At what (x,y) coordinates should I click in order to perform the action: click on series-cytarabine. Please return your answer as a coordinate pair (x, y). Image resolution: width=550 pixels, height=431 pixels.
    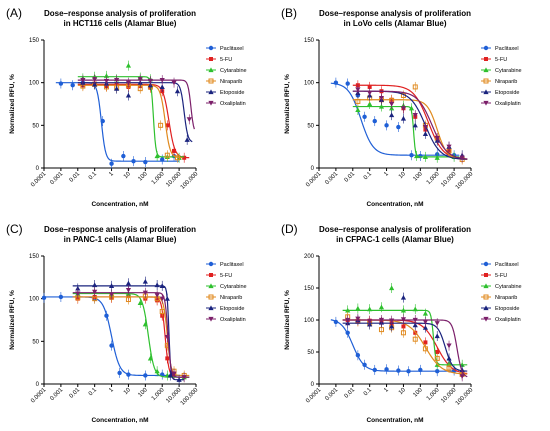
    Looking at the image, I should click on (406, 131).